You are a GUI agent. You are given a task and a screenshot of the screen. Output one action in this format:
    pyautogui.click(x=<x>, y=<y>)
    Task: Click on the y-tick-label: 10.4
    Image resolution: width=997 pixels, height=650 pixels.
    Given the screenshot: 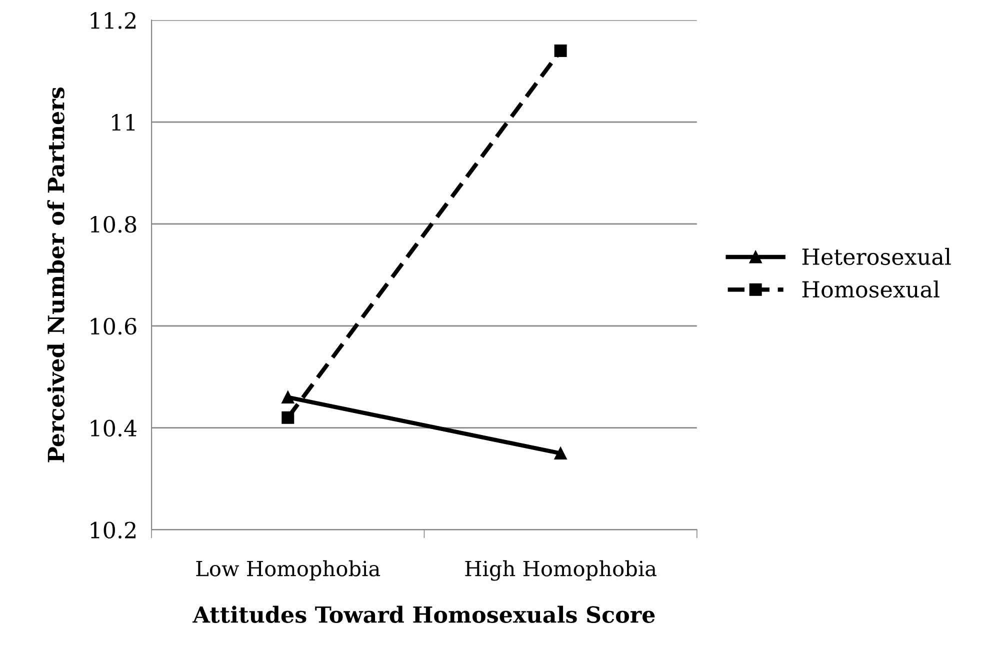 What is the action you would take?
    pyautogui.click(x=113, y=428)
    